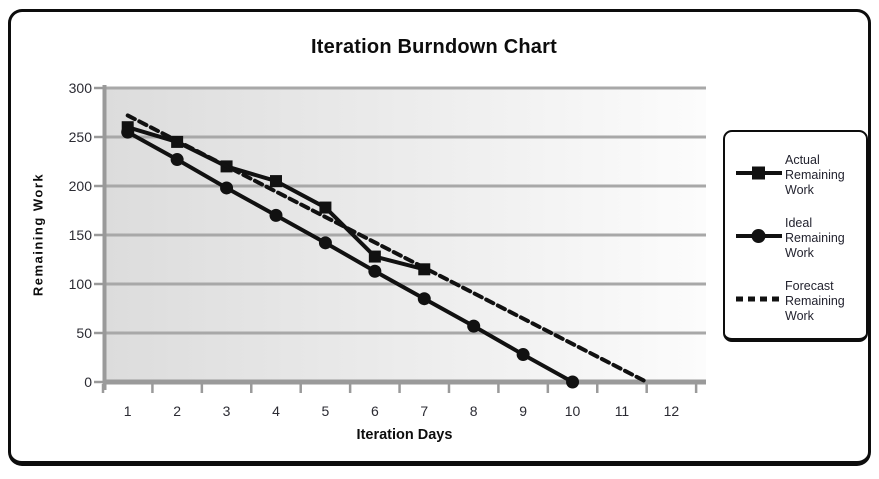  I want to click on x-tick-label: 10, so click(572, 411).